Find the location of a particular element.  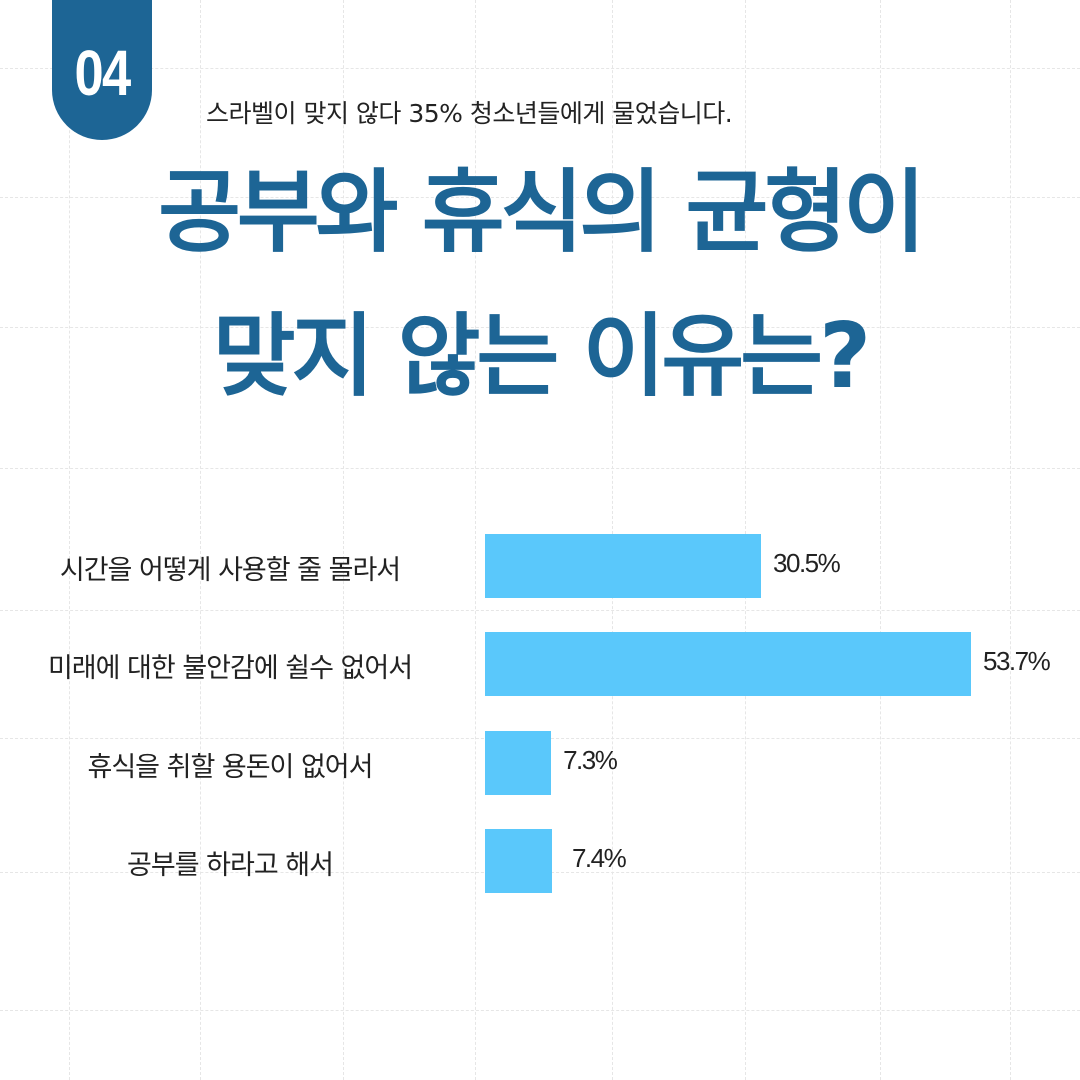

bar-label: 시간을 어떻게 사용할 줄 몰라서 is located at coordinates (230, 570).